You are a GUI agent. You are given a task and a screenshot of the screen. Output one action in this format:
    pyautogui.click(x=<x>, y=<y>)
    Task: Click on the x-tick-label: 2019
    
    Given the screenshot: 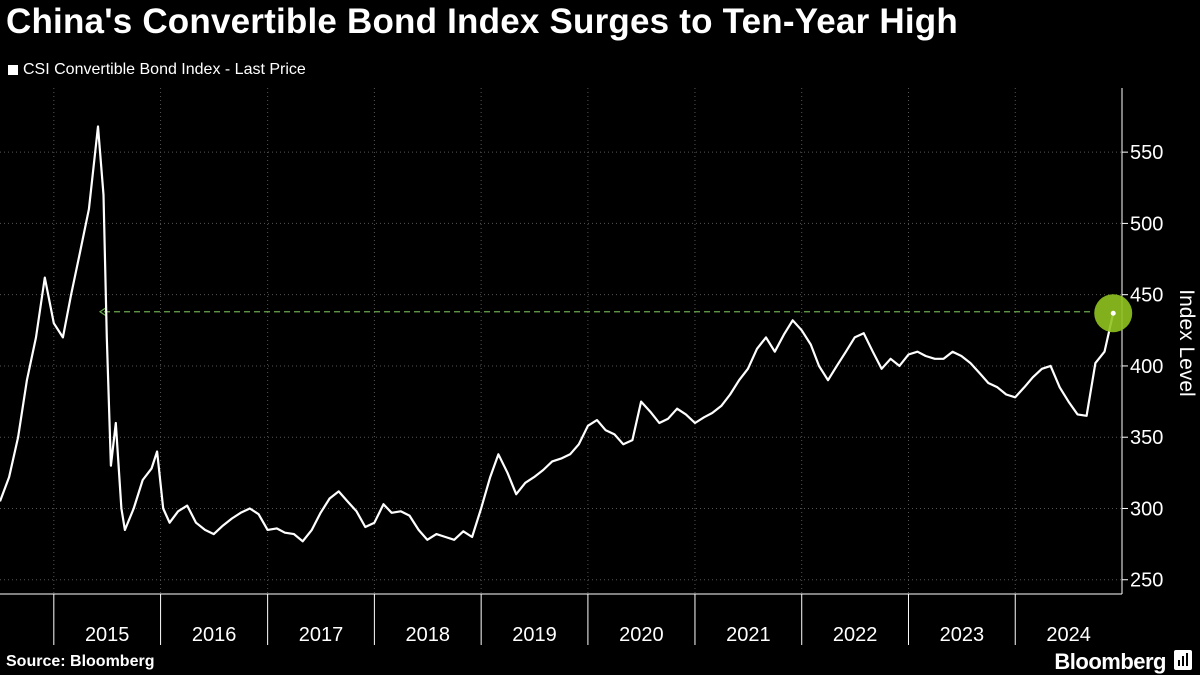 What is the action you would take?
    pyautogui.click(x=534, y=635)
    